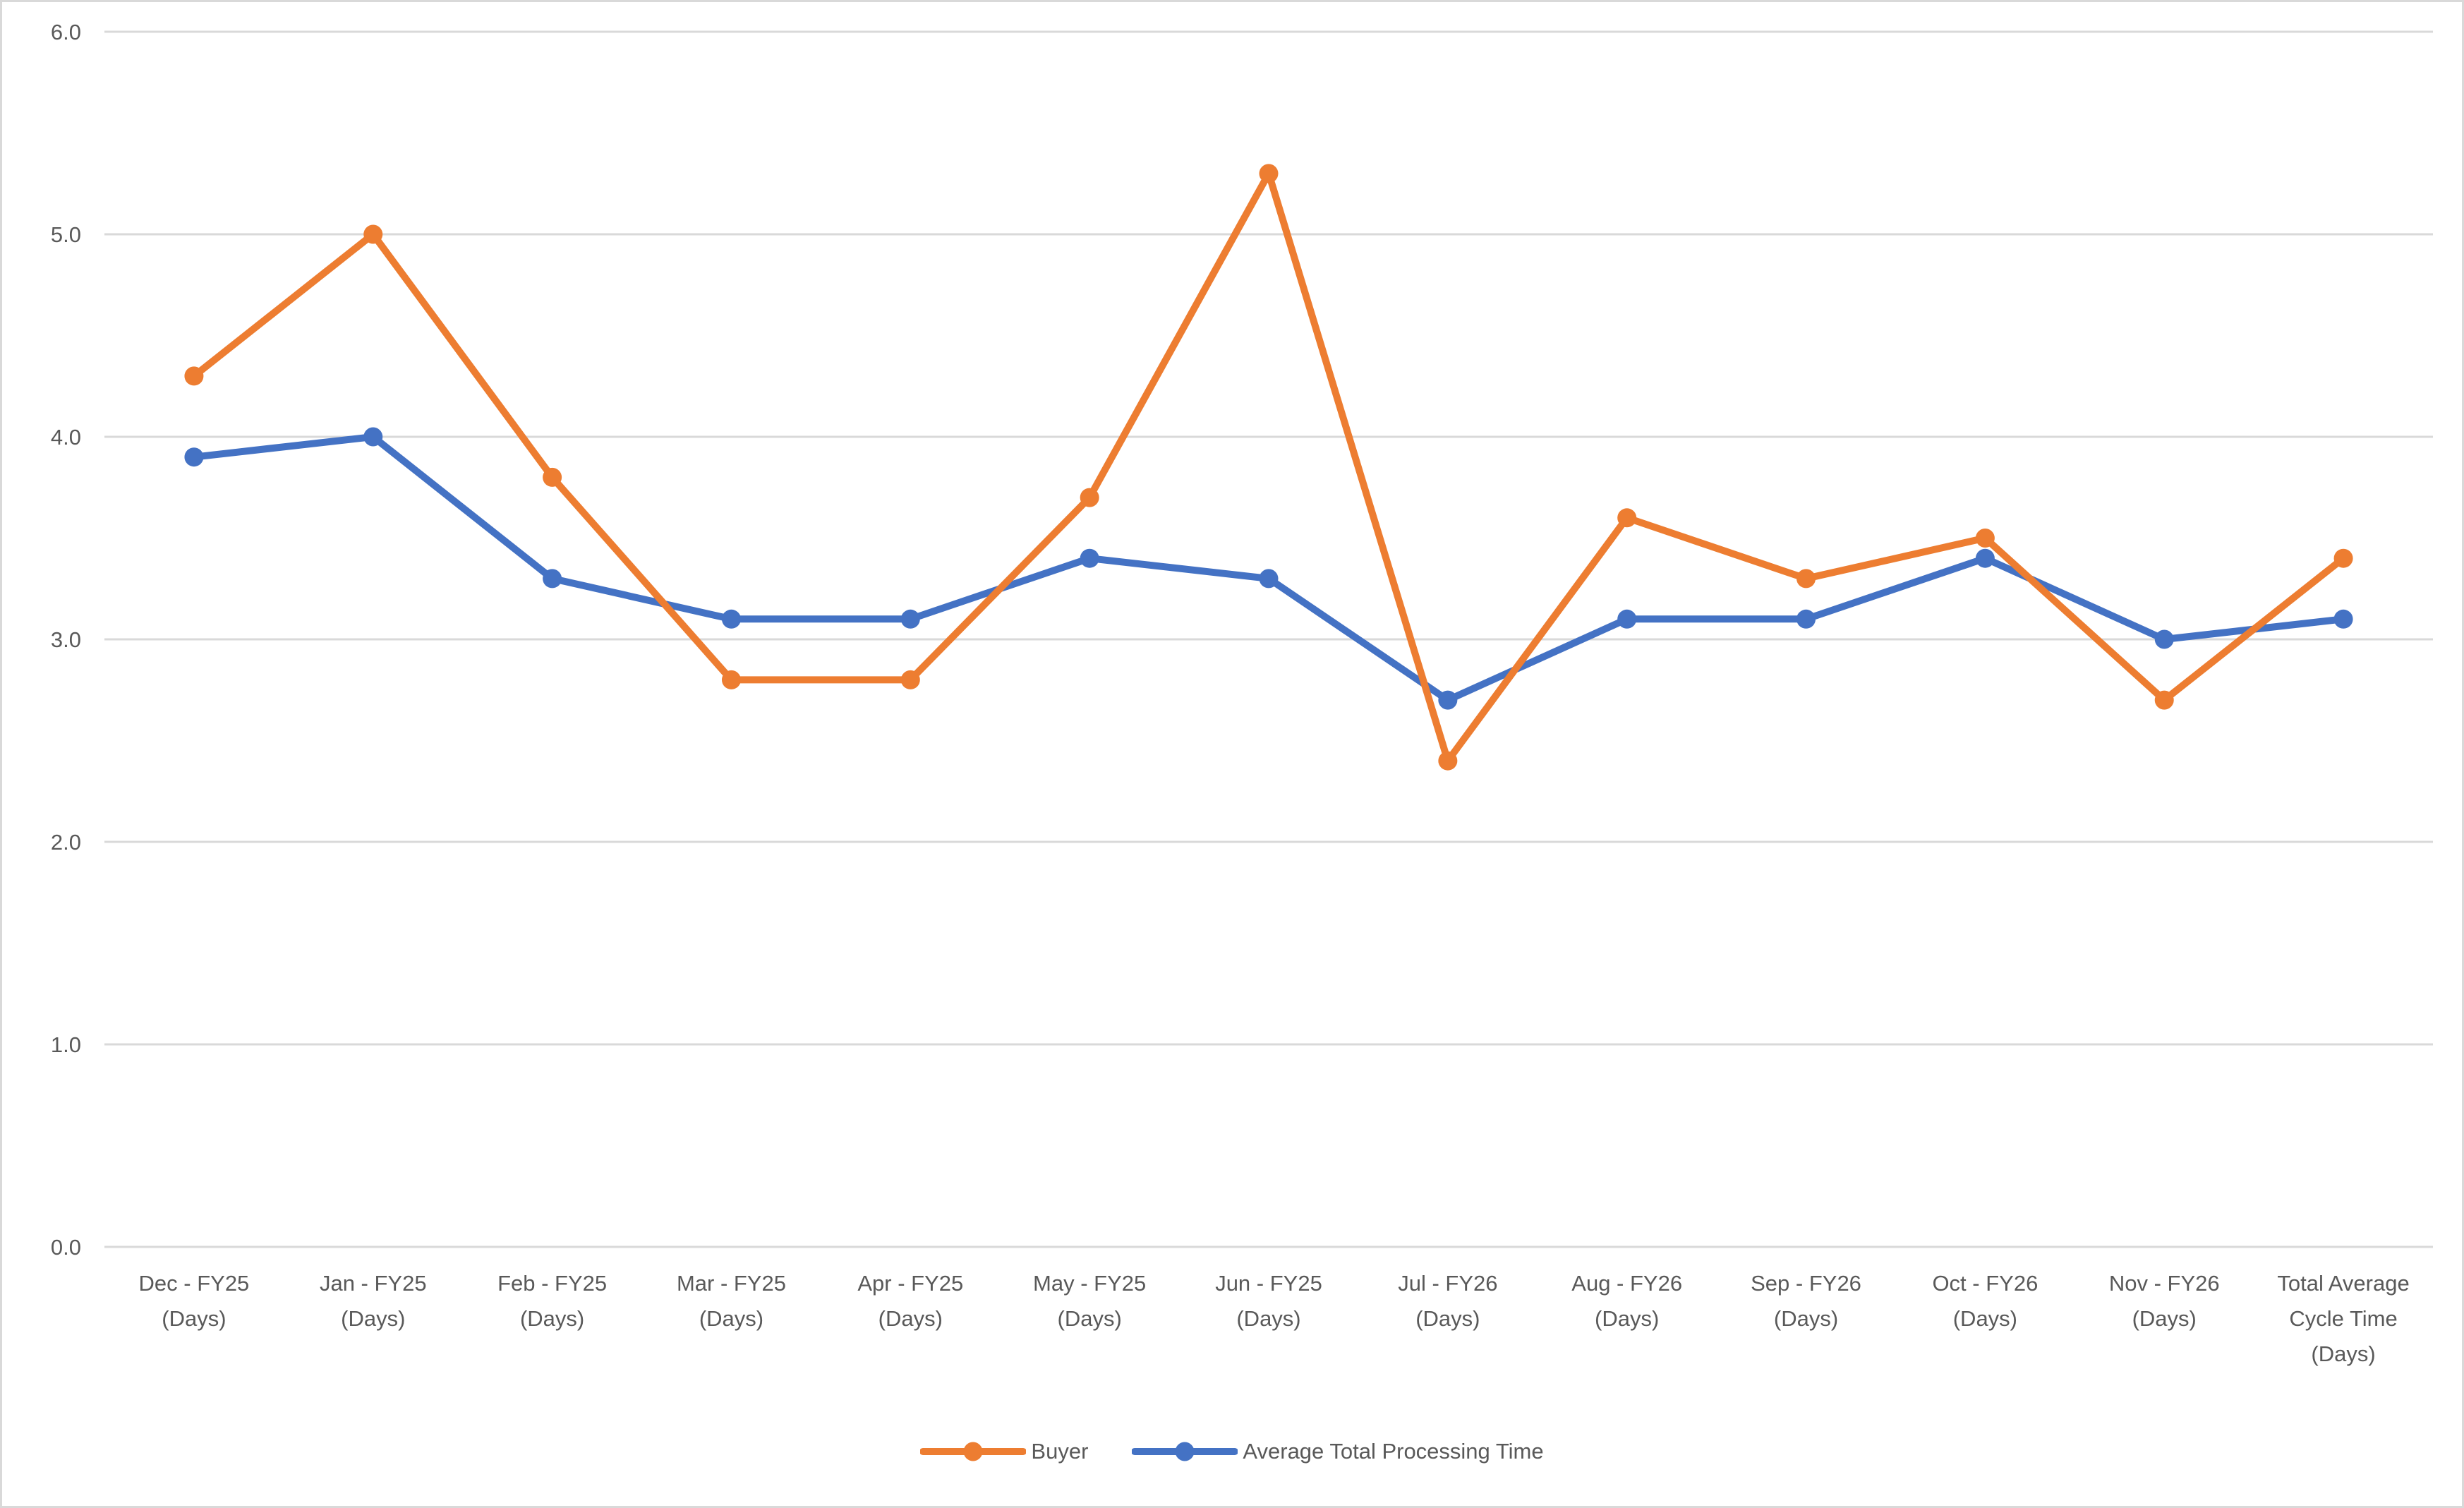 This screenshot has height=1508, width=2464. Describe the element at coordinates (1985, 1301) in the screenshot. I see `x-axis-category-label: Oct - FY26 (Days)` at that location.